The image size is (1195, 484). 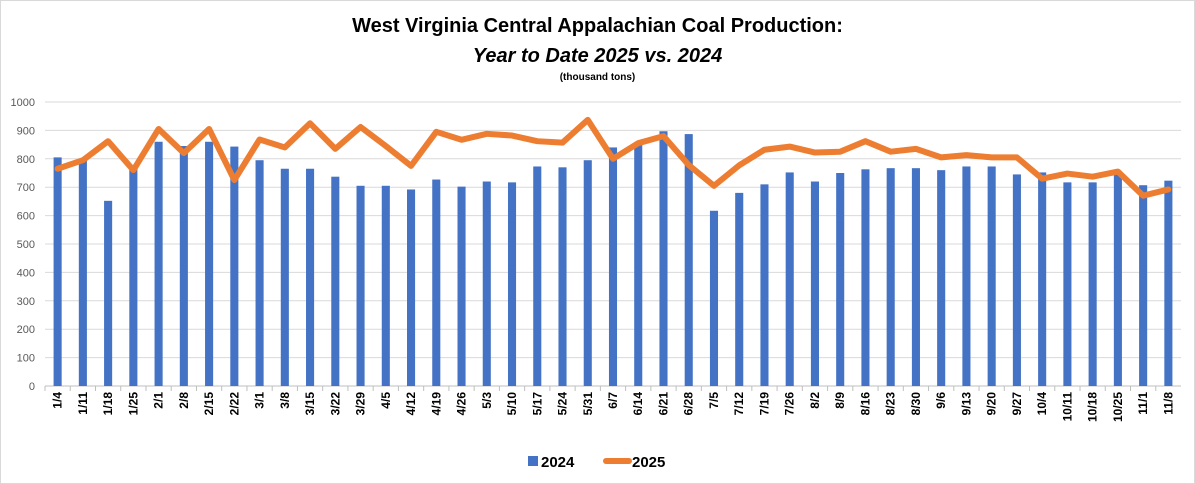 What do you see at coordinates (26, 160) in the screenshot?
I see `y-tick-label: 800` at bounding box center [26, 160].